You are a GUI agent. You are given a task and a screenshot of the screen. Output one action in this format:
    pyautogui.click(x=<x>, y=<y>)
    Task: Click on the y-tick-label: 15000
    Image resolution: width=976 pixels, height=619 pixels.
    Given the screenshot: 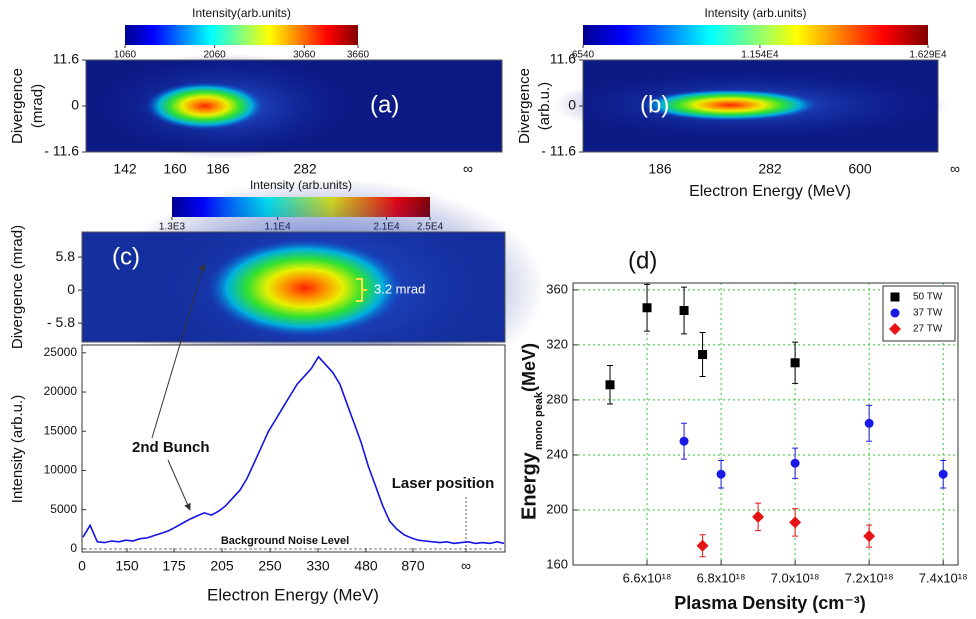 What is the action you would take?
    pyautogui.click(x=61, y=430)
    